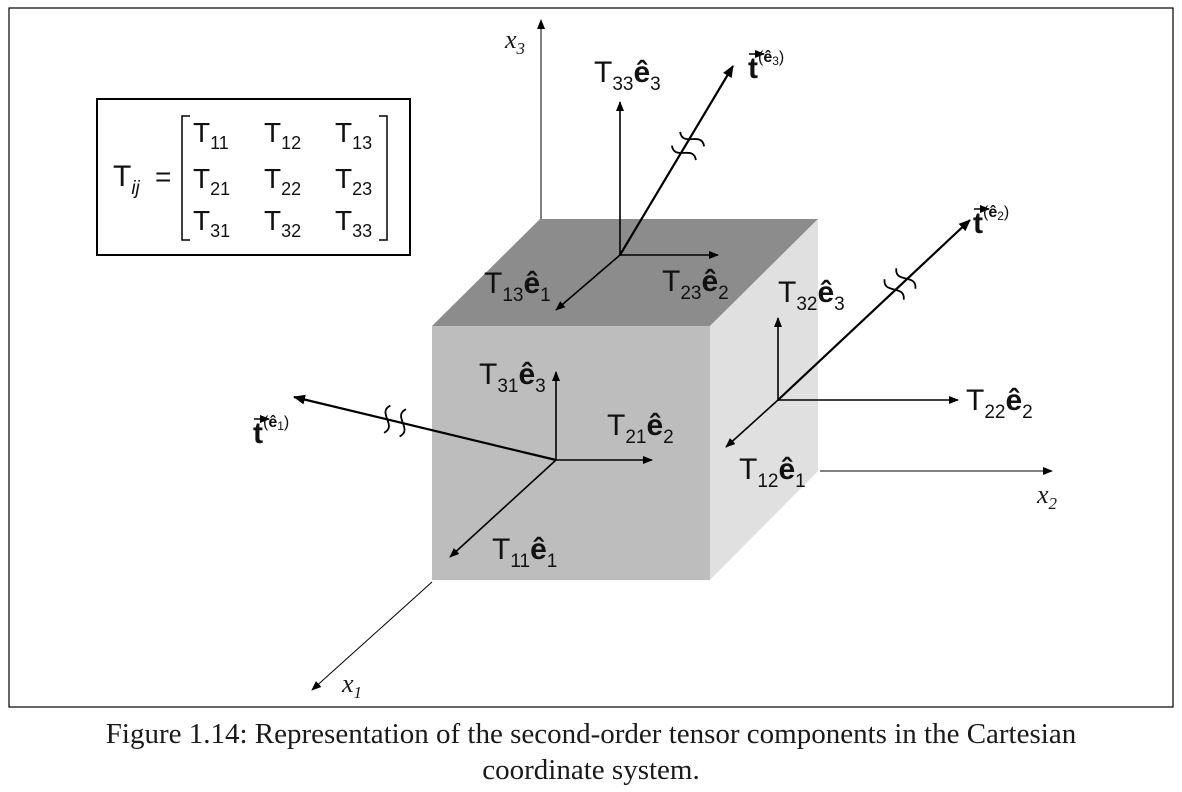 This screenshot has height=792, width=1182. What do you see at coordinates (211, 135) in the screenshot?
I see `matrix-entry-11: T11` at bounding box center [211, 135].